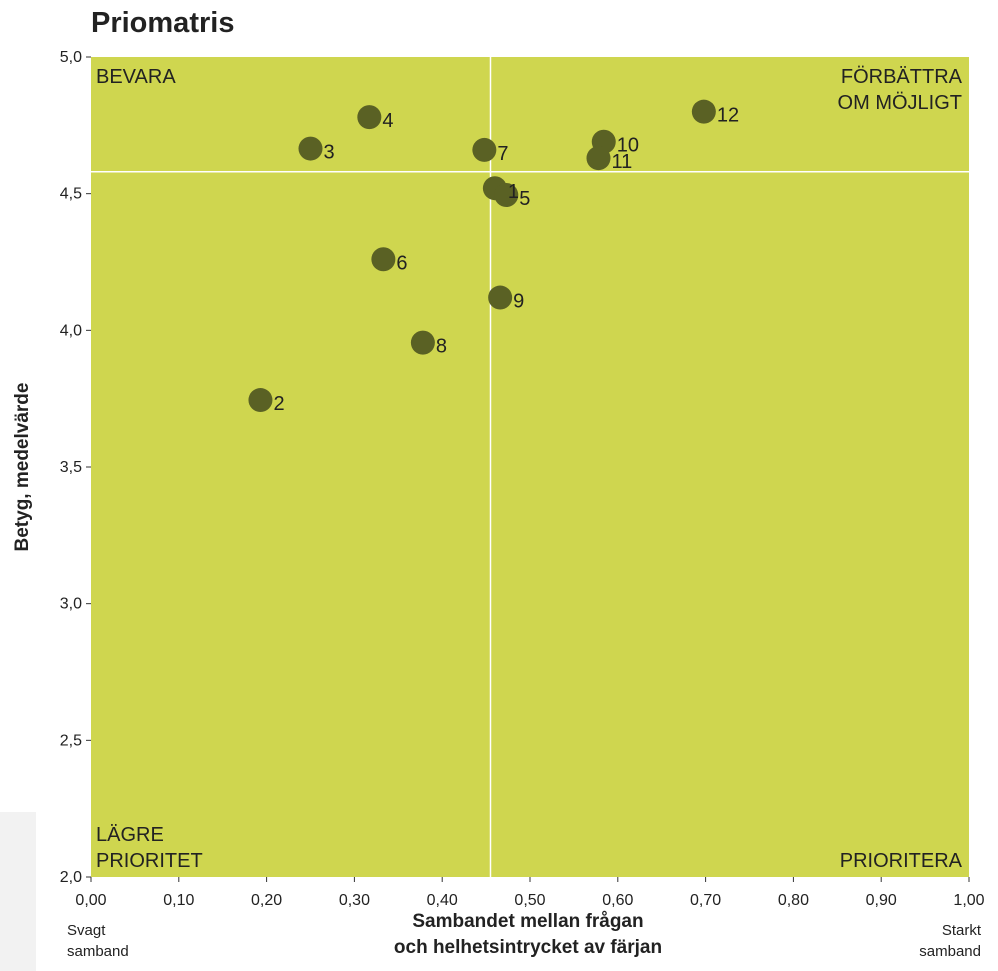  What do you see at coordinates (968, 900) in the screenshot?
I see `x-tick-label: 1,00` at bounding box center [968, 900].